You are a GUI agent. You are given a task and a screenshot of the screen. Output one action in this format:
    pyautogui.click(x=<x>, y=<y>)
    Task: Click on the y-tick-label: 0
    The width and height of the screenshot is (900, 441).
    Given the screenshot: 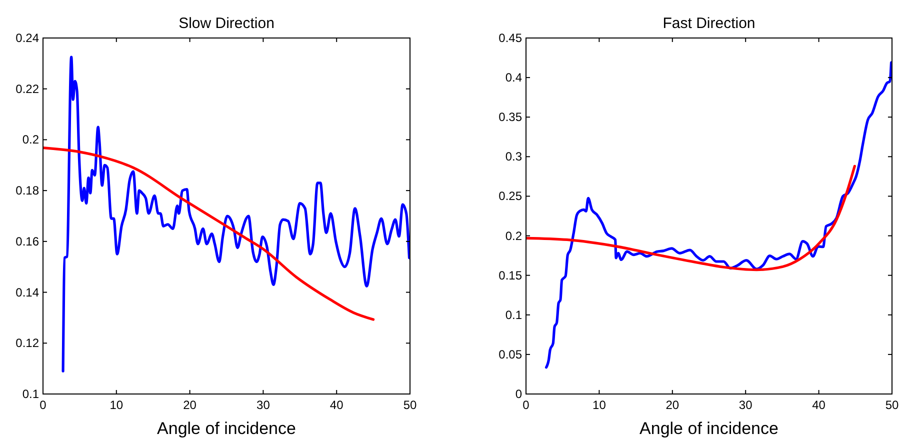 What is the action you would take?
    pyautogui.click(x=518, y=394)
    